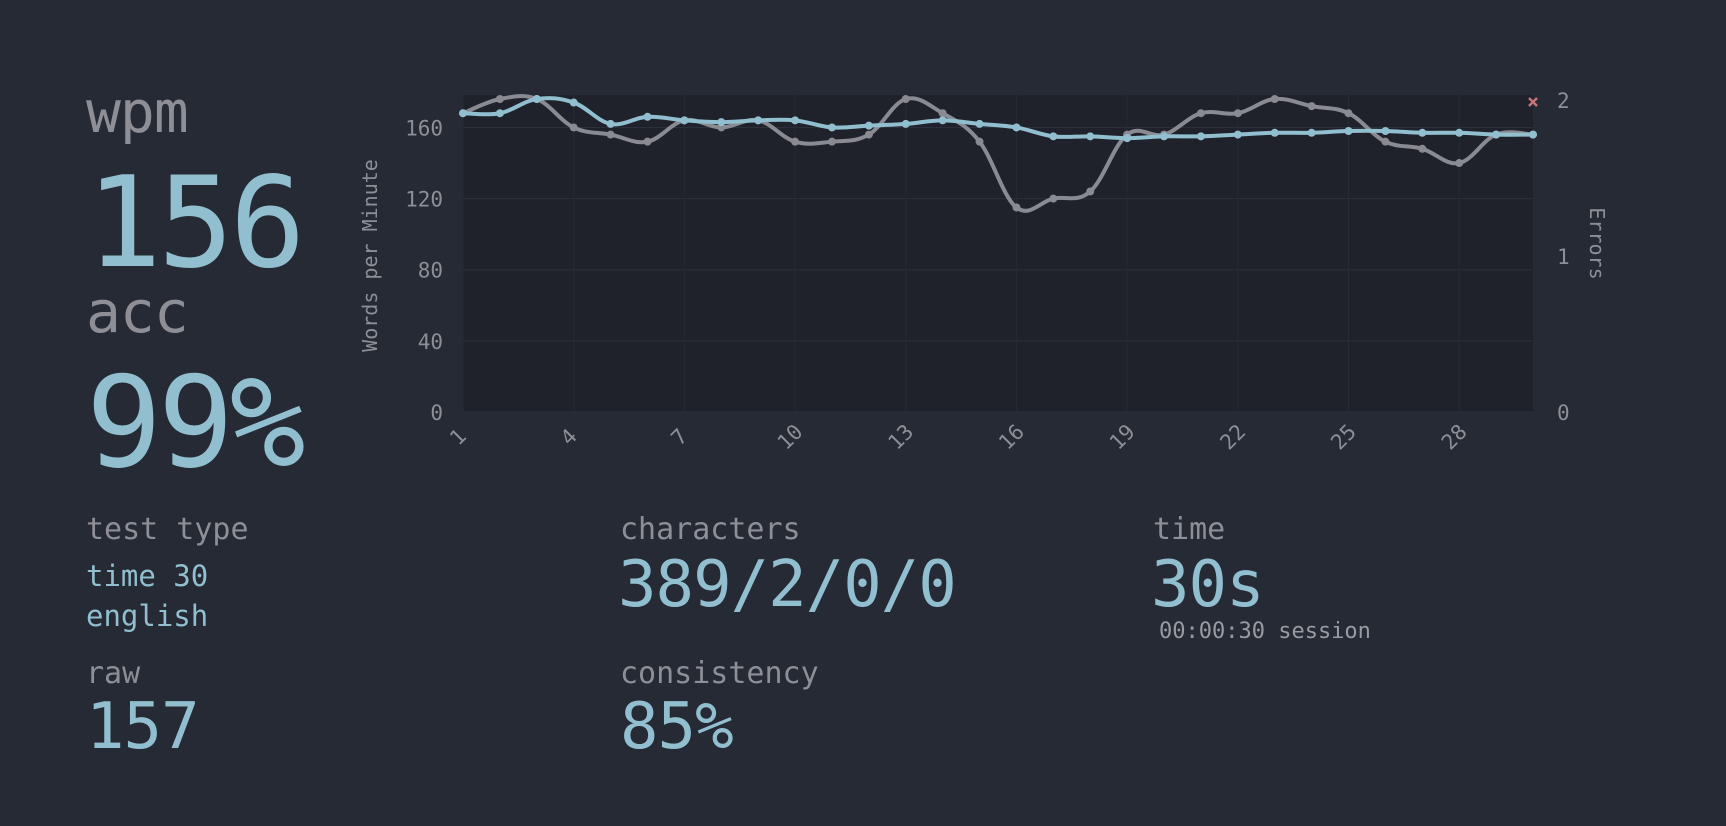 This screenshot has height=826, width=1726. What do you see at coordinates (424, 200) in the screenshot?
I see `y-tick-label: 120` at bounding box center [424, 200].